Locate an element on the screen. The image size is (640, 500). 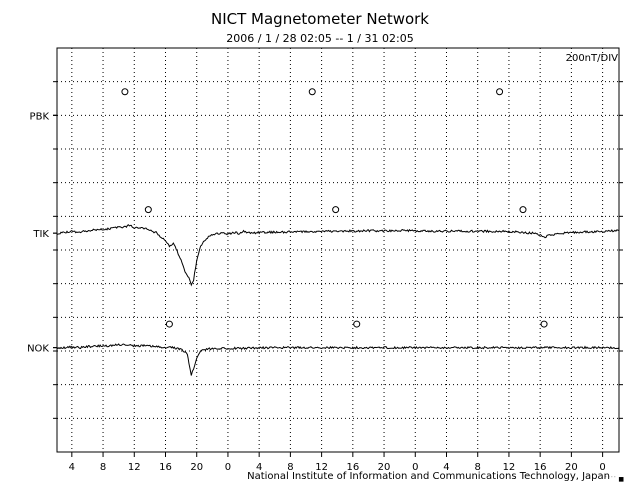
station-labels: PBK TIK NOK is located at coordinates (42, 233).